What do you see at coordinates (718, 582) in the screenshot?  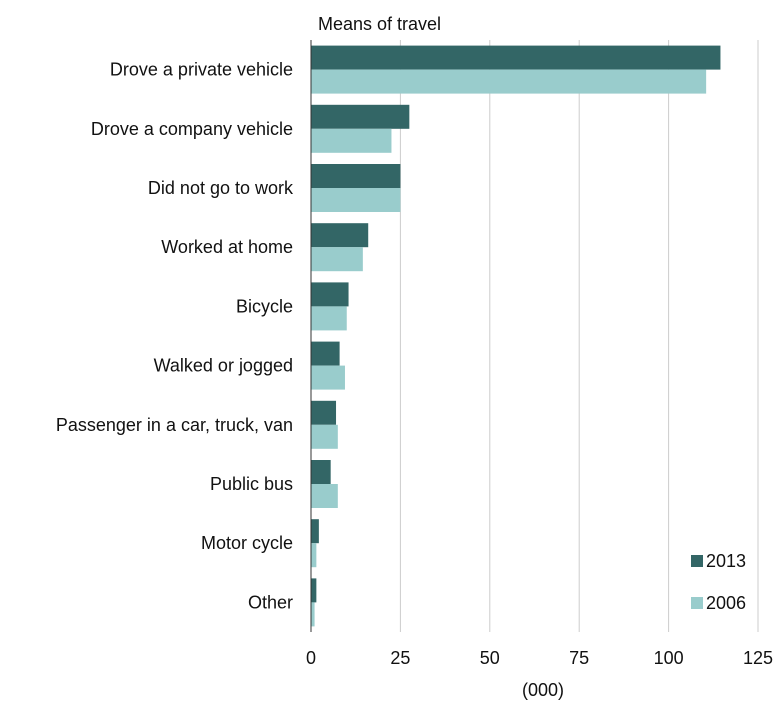 I see `legend: 2013 2006` at bounding box center [718, 582].